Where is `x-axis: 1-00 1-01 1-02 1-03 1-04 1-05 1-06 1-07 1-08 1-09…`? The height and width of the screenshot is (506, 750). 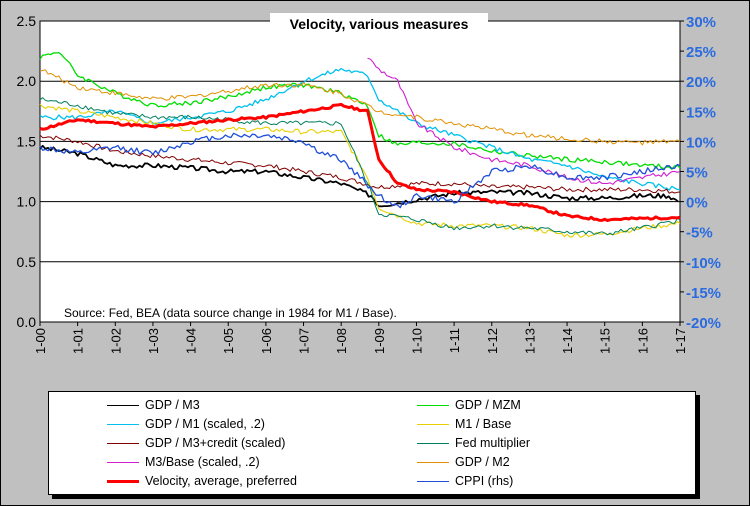
x-axis: 1-00 1-01 1-02 1-03 1-04 1-05 1-06 1-07 1-08 1-09… is located at coordinates (360, 338).